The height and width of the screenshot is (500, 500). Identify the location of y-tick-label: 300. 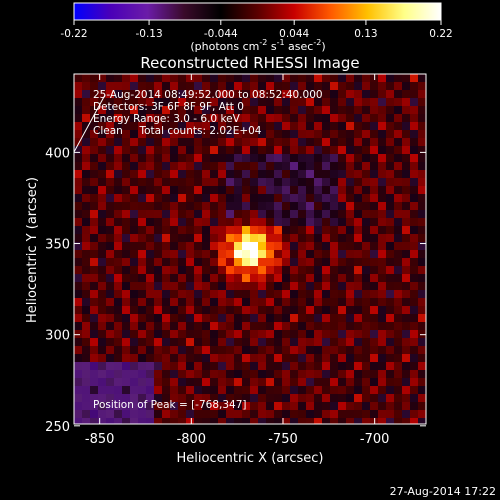
(57, 336).